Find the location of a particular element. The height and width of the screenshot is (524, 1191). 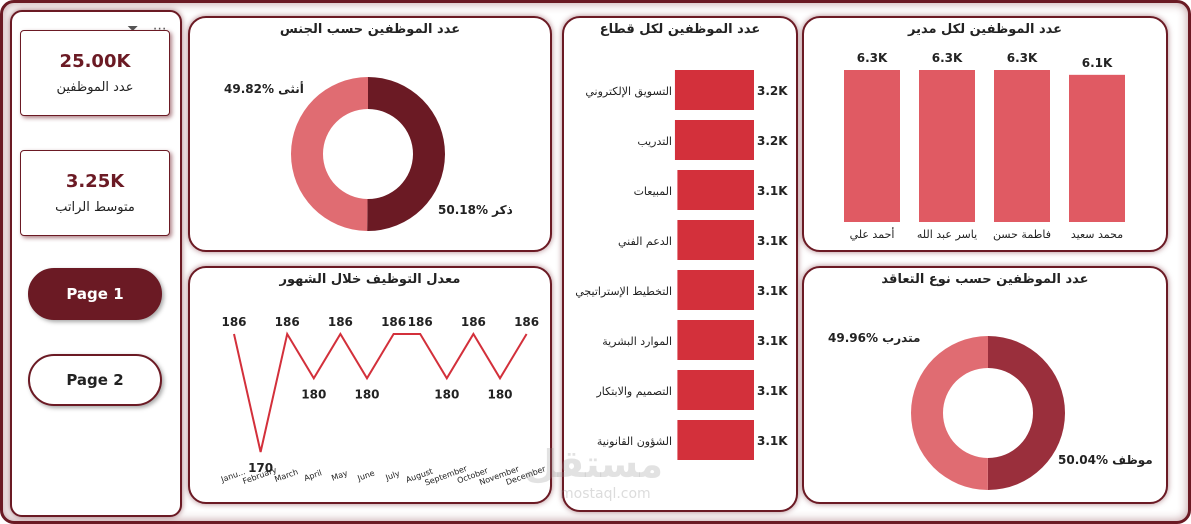

watermark-logo: مستقل is located at coordinates (593, 464).